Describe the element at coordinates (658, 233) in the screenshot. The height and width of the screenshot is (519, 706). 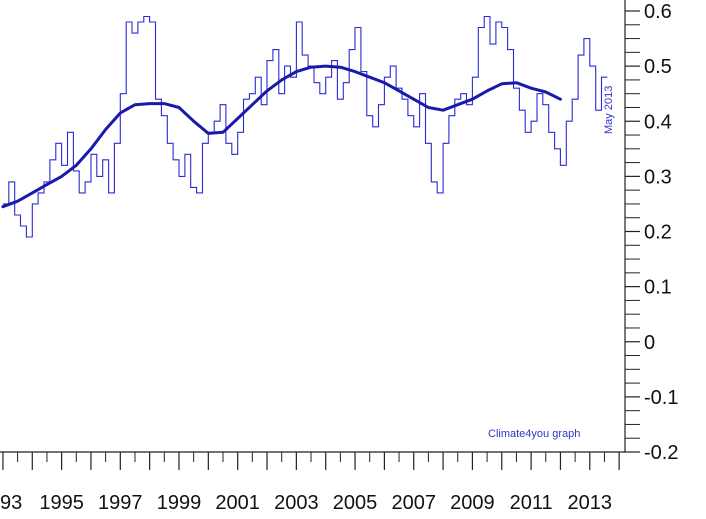
I see `y-tick-label: 0.2` at that location.